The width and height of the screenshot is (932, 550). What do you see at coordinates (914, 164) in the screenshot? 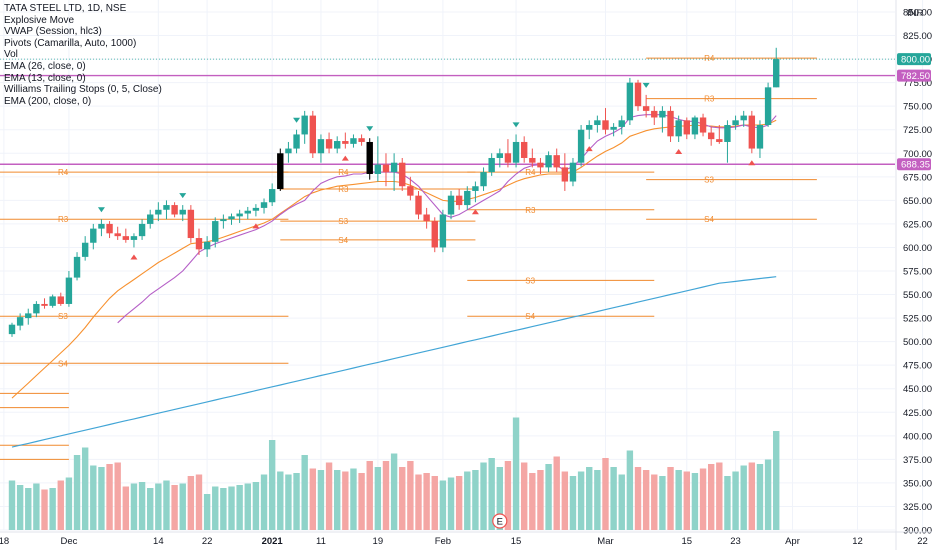
I see `price-tag` at bounding box center [914, 164].